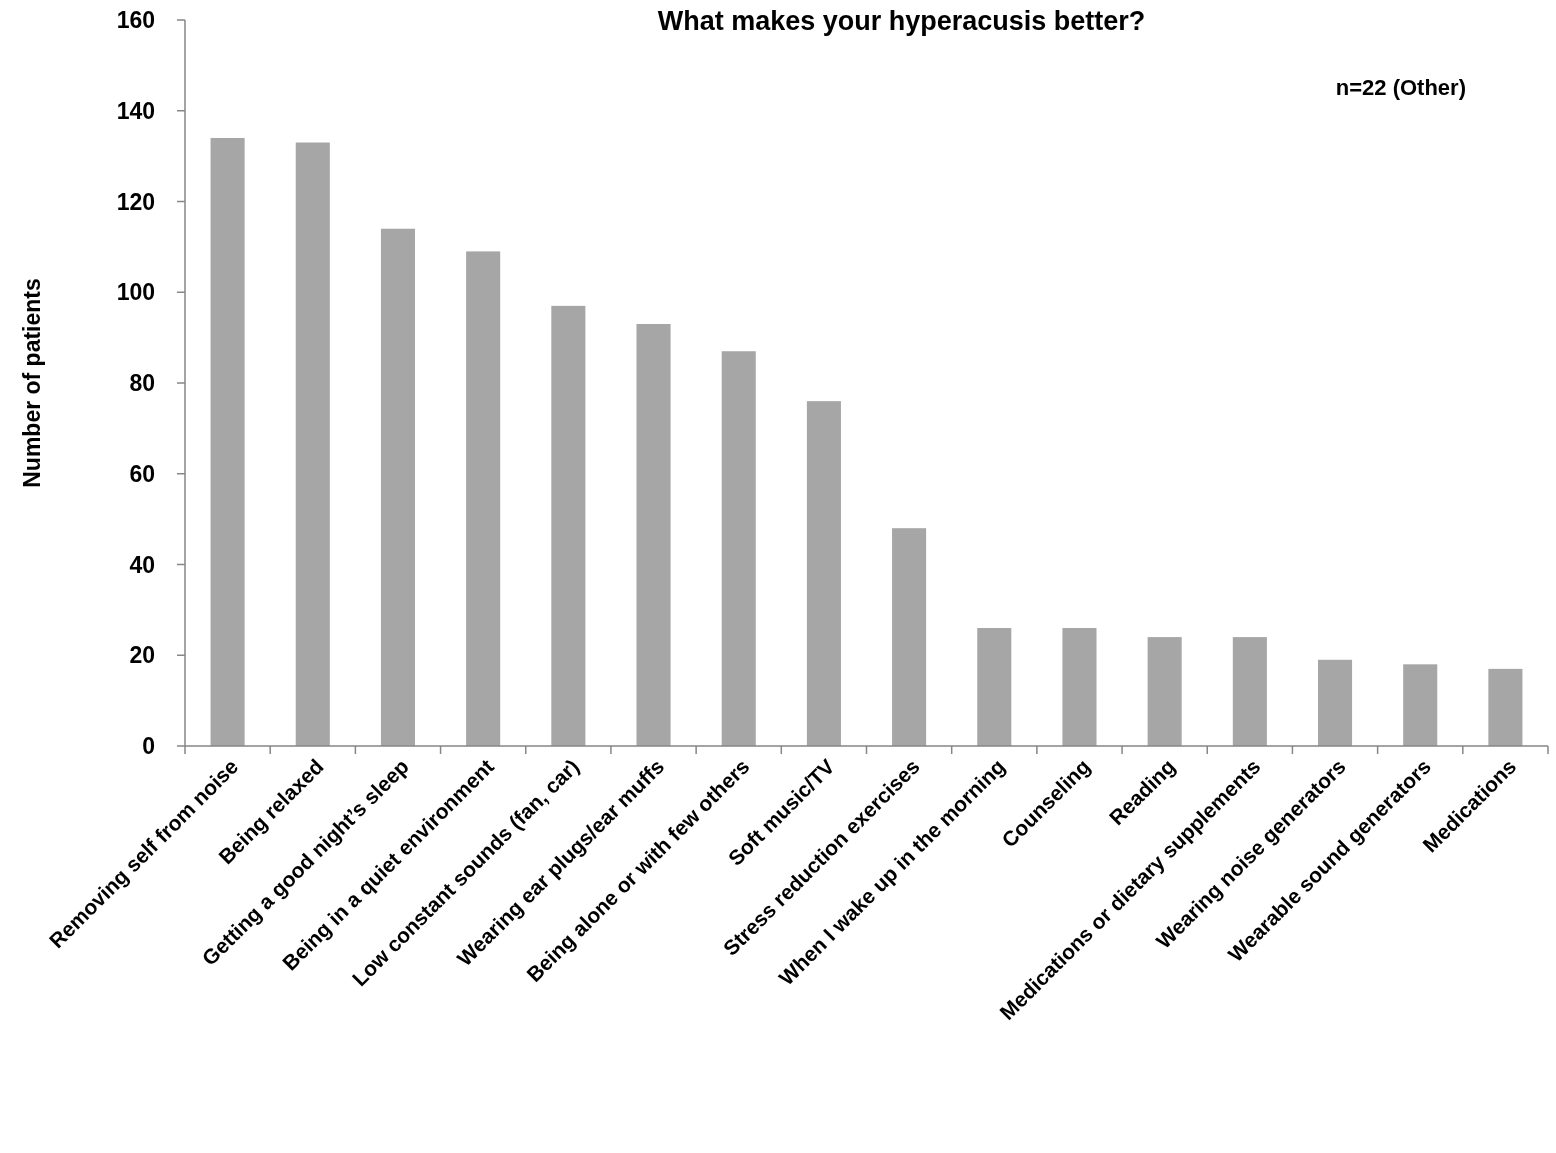 This screenshot has width=1556, height=1153. I want to click on y-tick-label: 140, so click(135, 110).